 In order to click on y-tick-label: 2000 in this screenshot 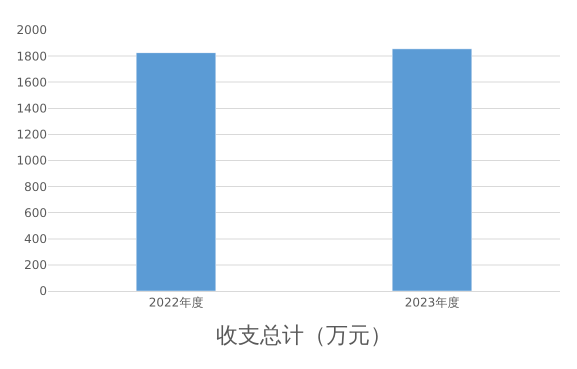, I will do `click(31, 30)`.